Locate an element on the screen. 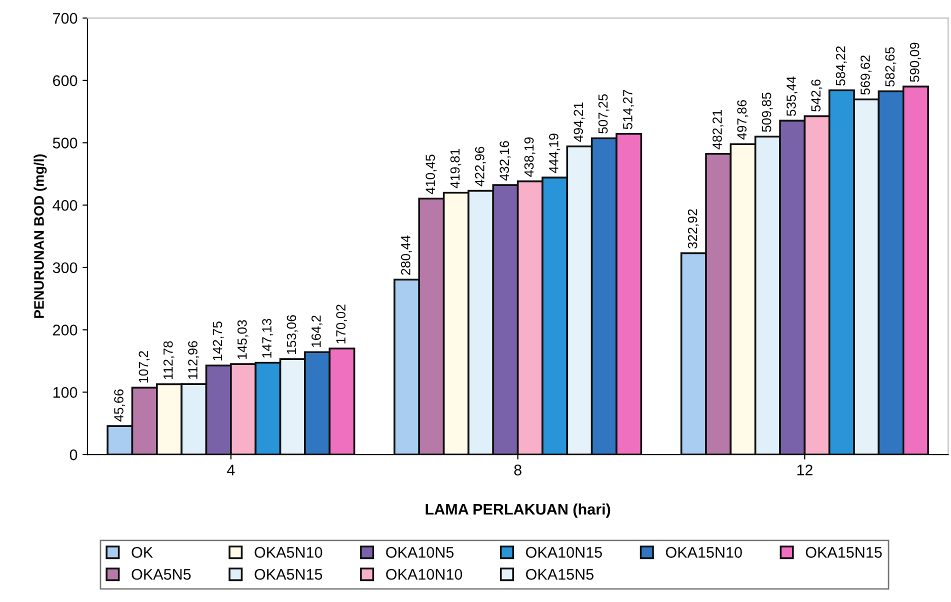 This screenshot has width=951, height=602. data-label: 145,03 is located at coordinates (242, 339).